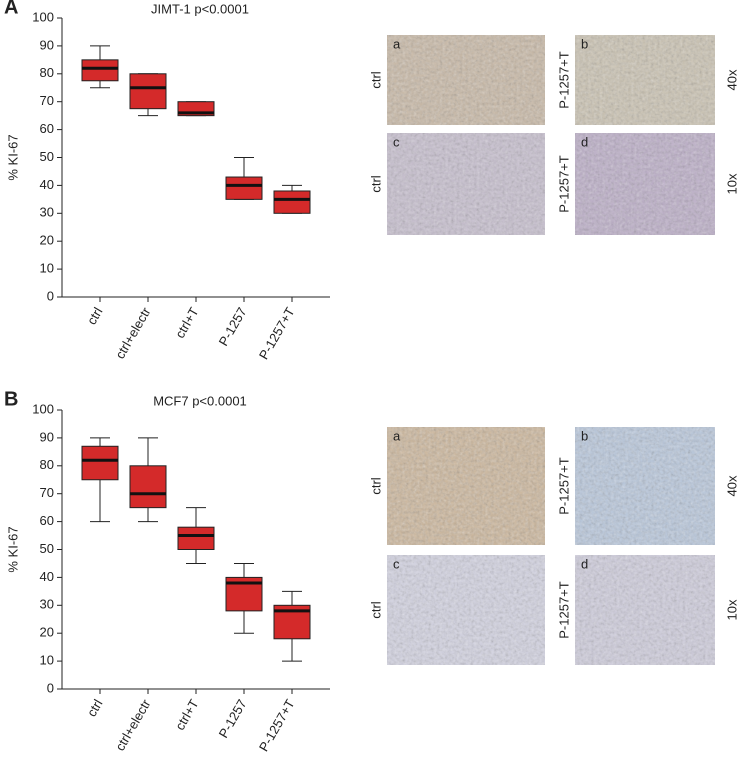  I want to click on chart-title: MCF7 p<0.0001, so click(200, 400).